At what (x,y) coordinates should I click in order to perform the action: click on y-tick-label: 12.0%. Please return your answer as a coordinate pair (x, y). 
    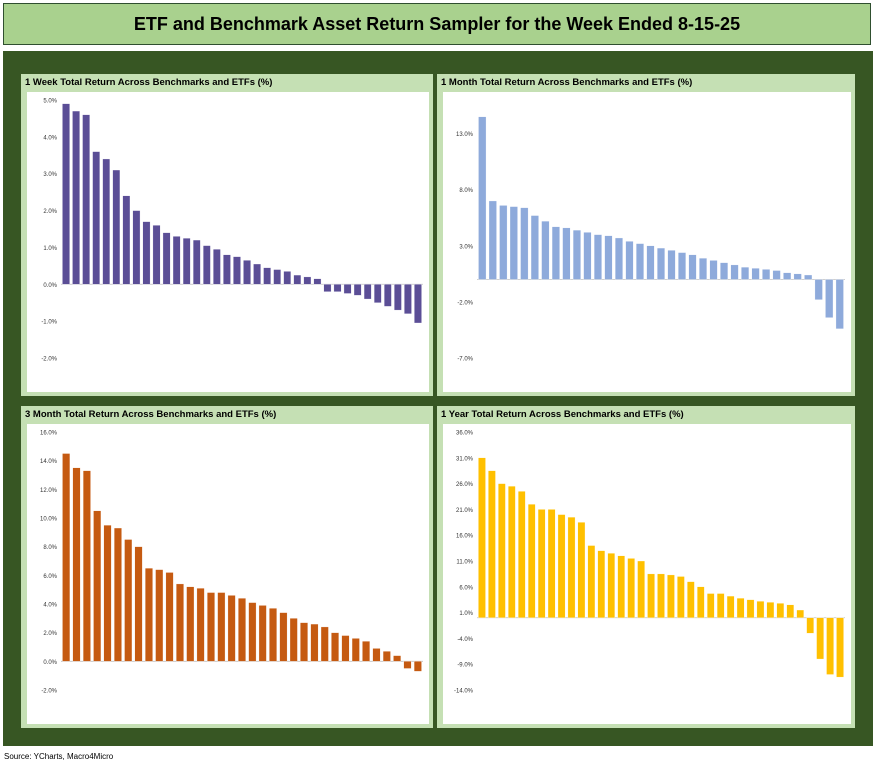
    Looking at the image, I should click on (49, 491).